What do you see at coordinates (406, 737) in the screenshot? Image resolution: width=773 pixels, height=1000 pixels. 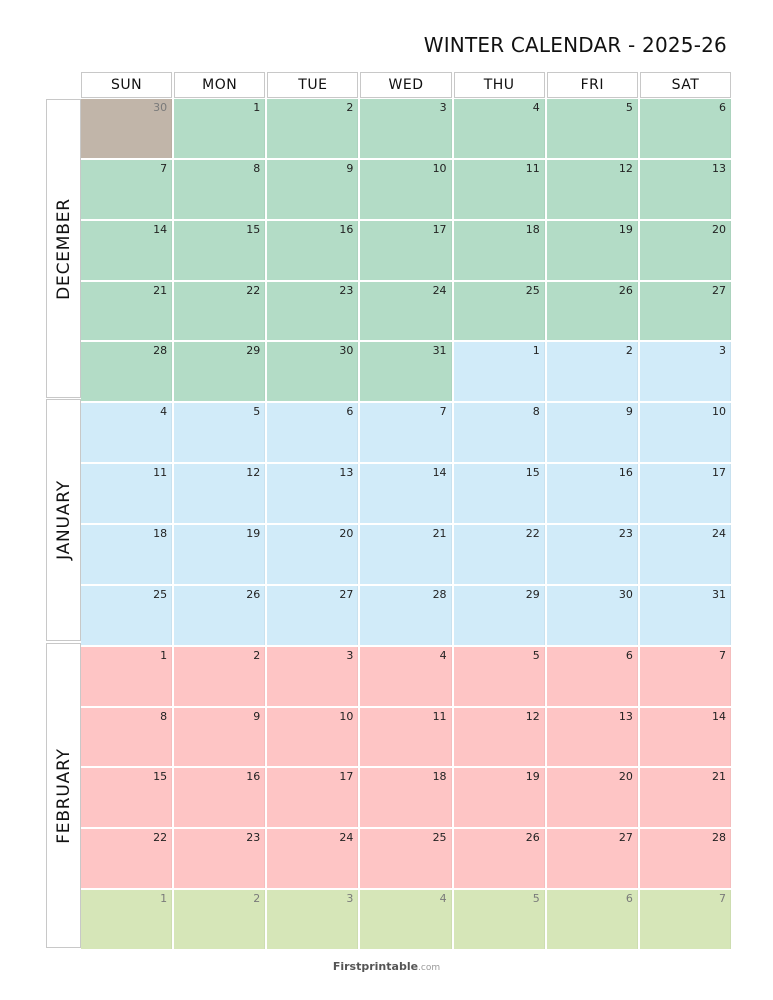 I see `day-cell: 11` at bounding box center [406, 737].